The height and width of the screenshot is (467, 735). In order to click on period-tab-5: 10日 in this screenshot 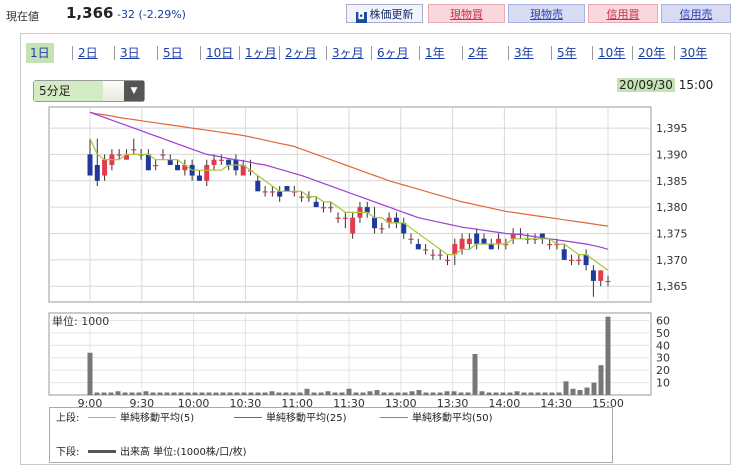, I will do `click(220, 53)`.